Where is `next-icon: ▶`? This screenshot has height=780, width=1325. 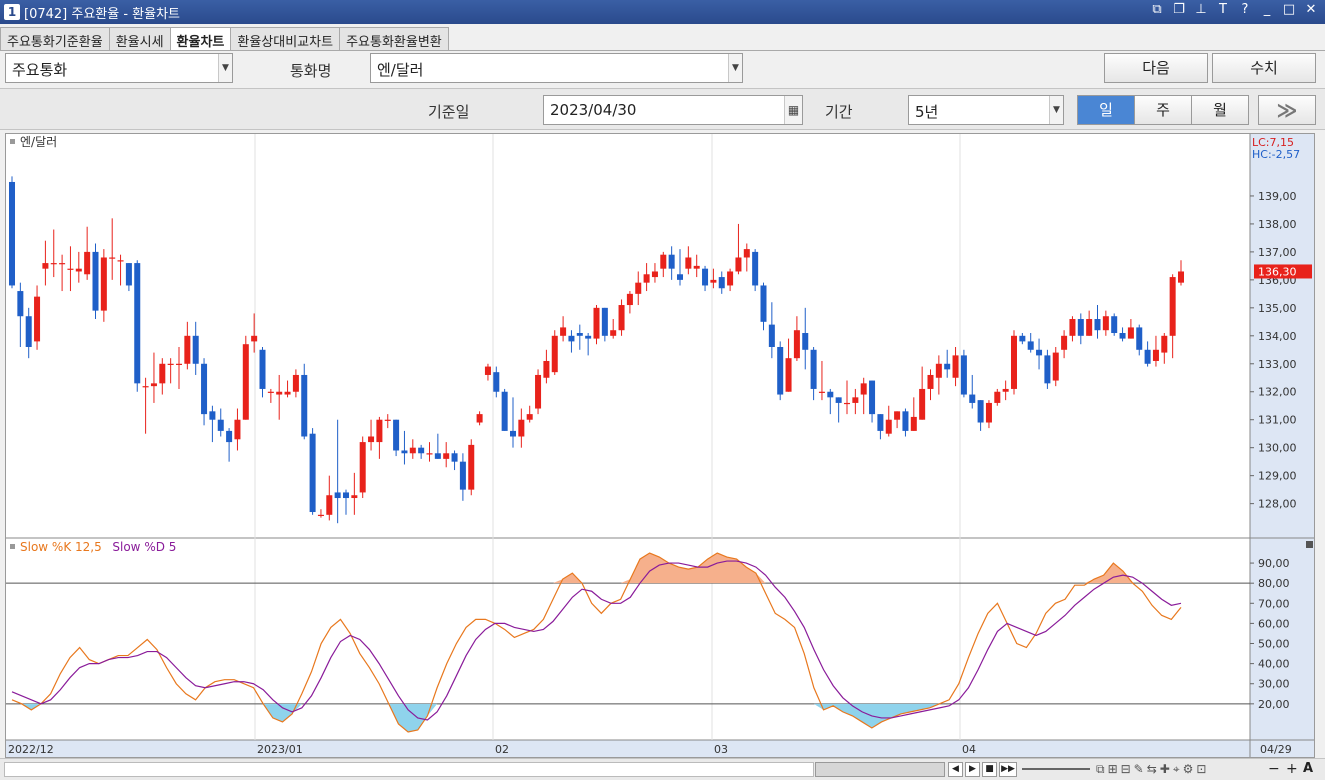
next-icon: ▶ is located at coordinates (972, 769).